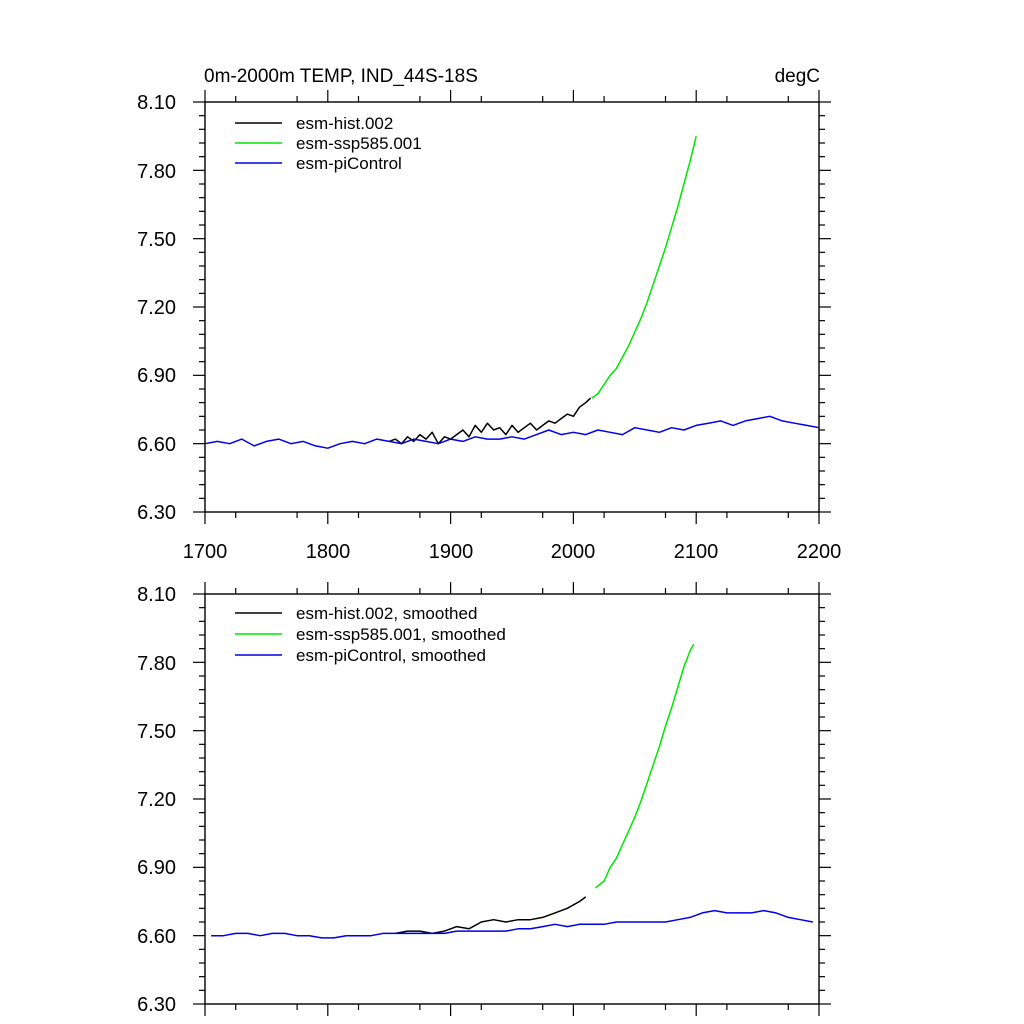 This screenshot has height=1024, width=1024. What do you see at coordinates (156, 595) in the screenshot?
I see `bottom-y-tick-label: 8.10` at bounding box center [156, 595].